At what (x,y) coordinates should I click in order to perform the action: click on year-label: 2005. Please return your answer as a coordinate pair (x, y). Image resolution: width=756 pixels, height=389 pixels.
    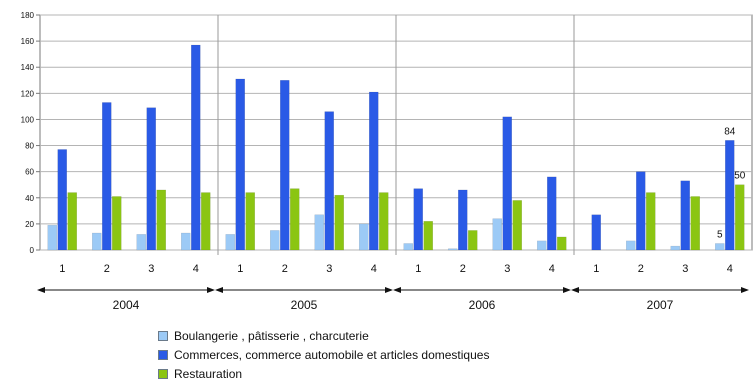
    Looking at the image, I should click on (304, 305).